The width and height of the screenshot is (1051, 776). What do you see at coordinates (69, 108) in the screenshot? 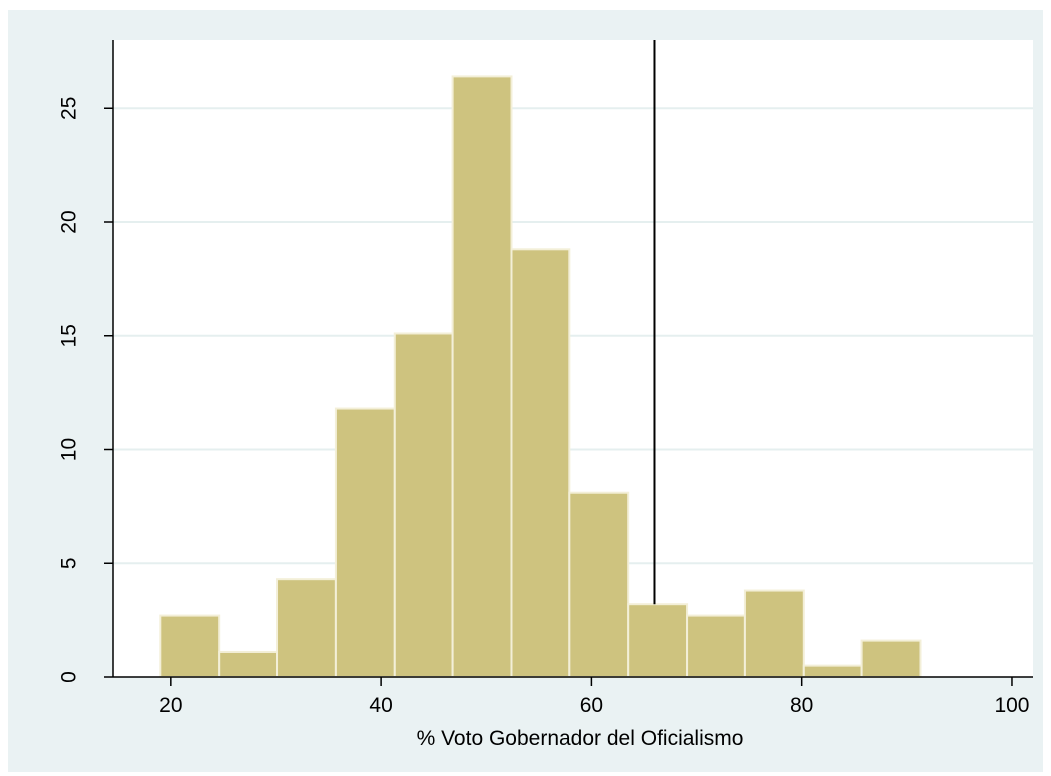
I see `y-tick-label: 25` at bounding box center [69, 108].